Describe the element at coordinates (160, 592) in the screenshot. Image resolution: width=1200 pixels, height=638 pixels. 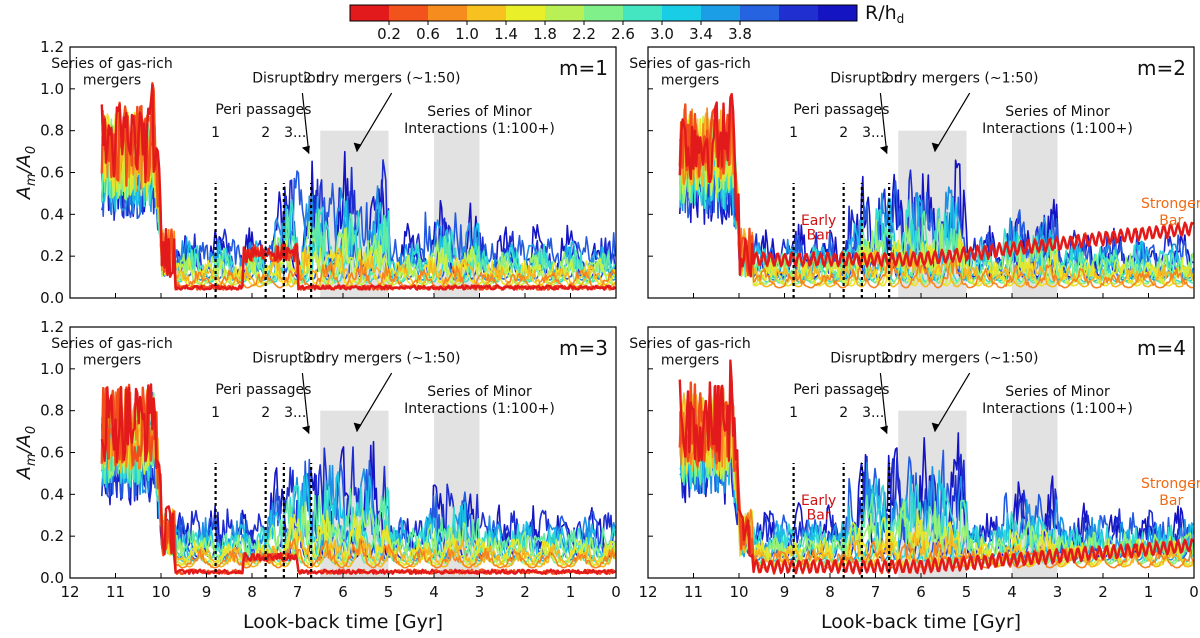
I see `x-tick-label: 10` at that location.